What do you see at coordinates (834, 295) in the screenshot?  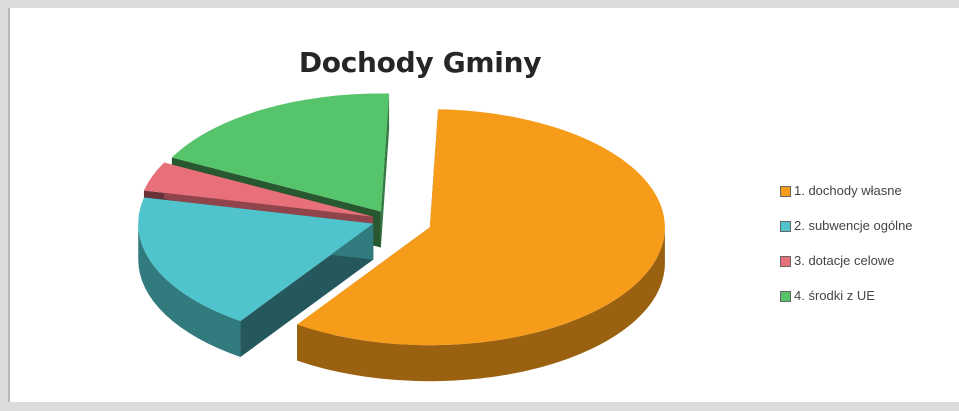 I see `legend-label-4: 4. środki z UE` at bounding box center [834, 295].